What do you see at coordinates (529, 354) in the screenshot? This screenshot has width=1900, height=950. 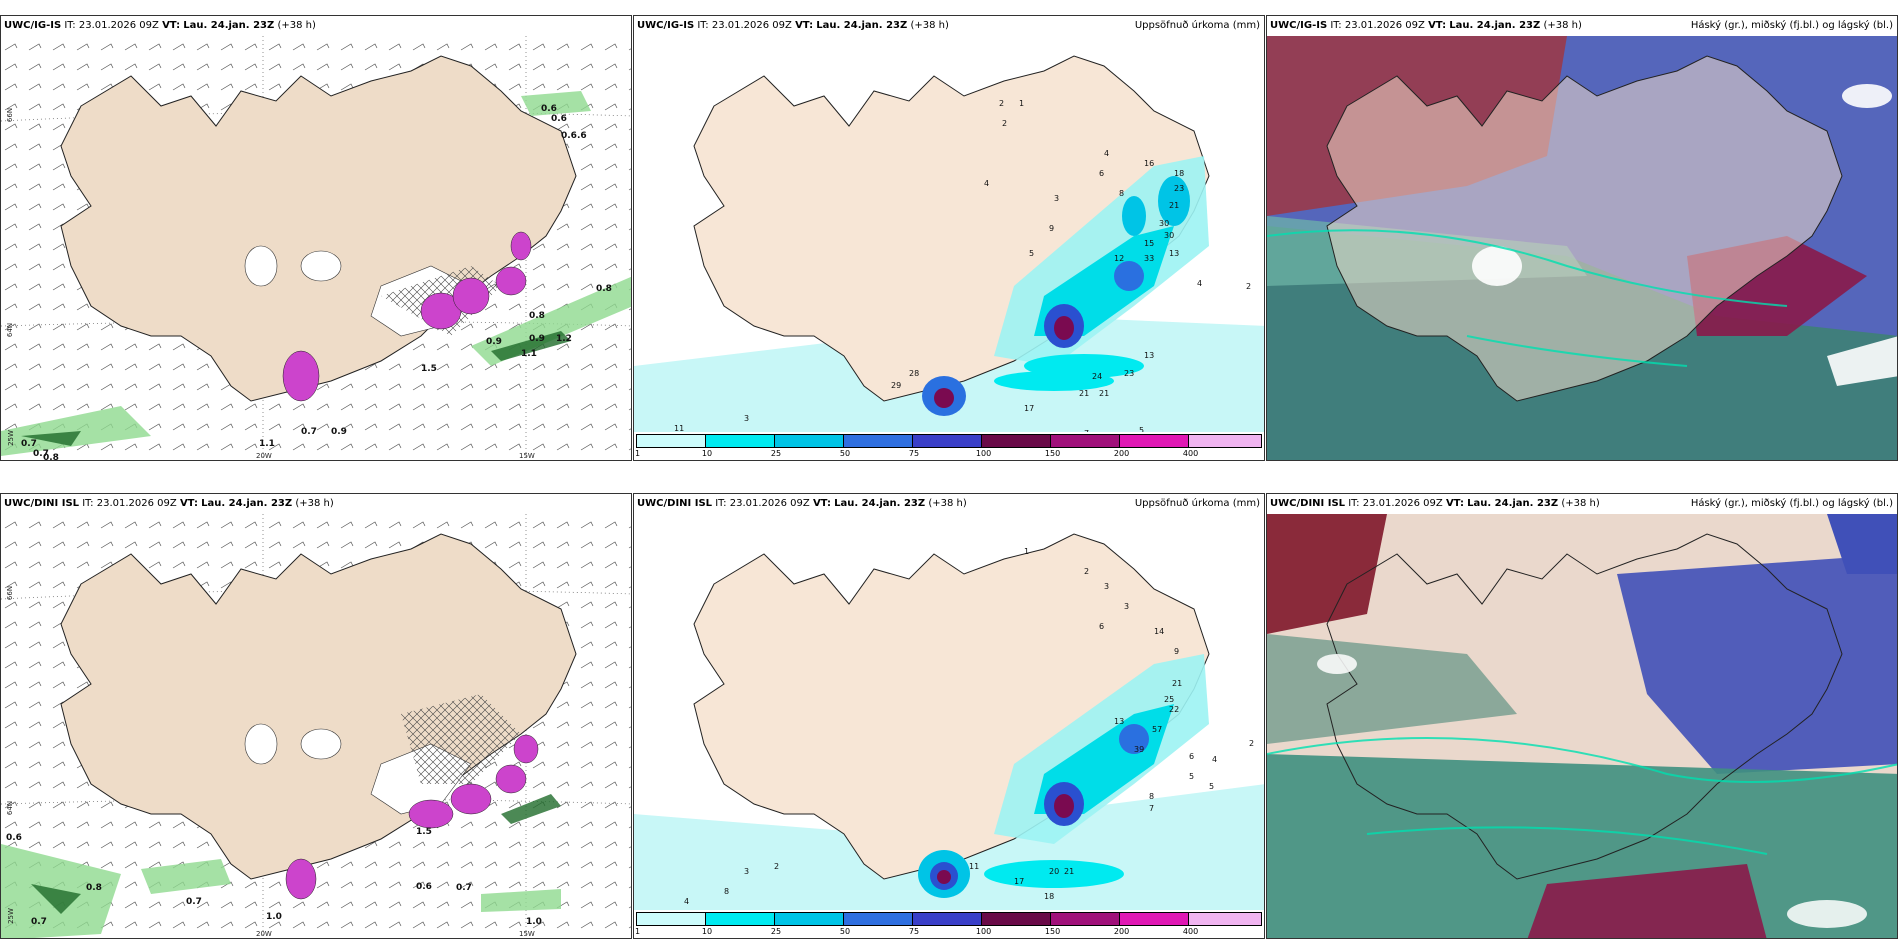 I see `value-label: 1.1` at bounding box center [529, 354].